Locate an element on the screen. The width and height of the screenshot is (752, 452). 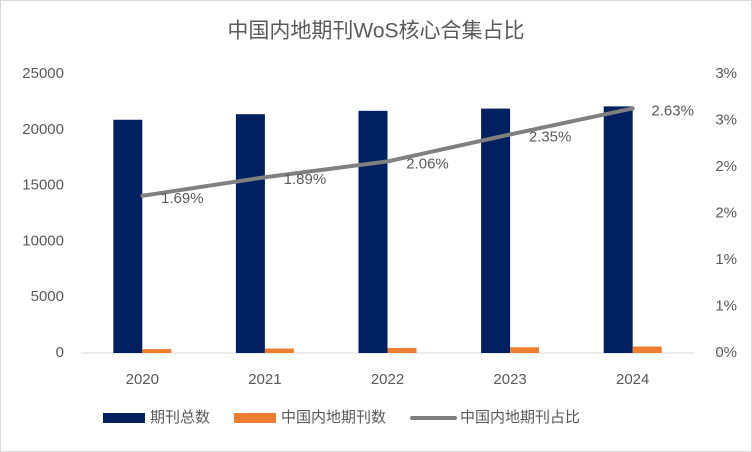
y-tick-label: 25000 is located at coordinates (43, 73).